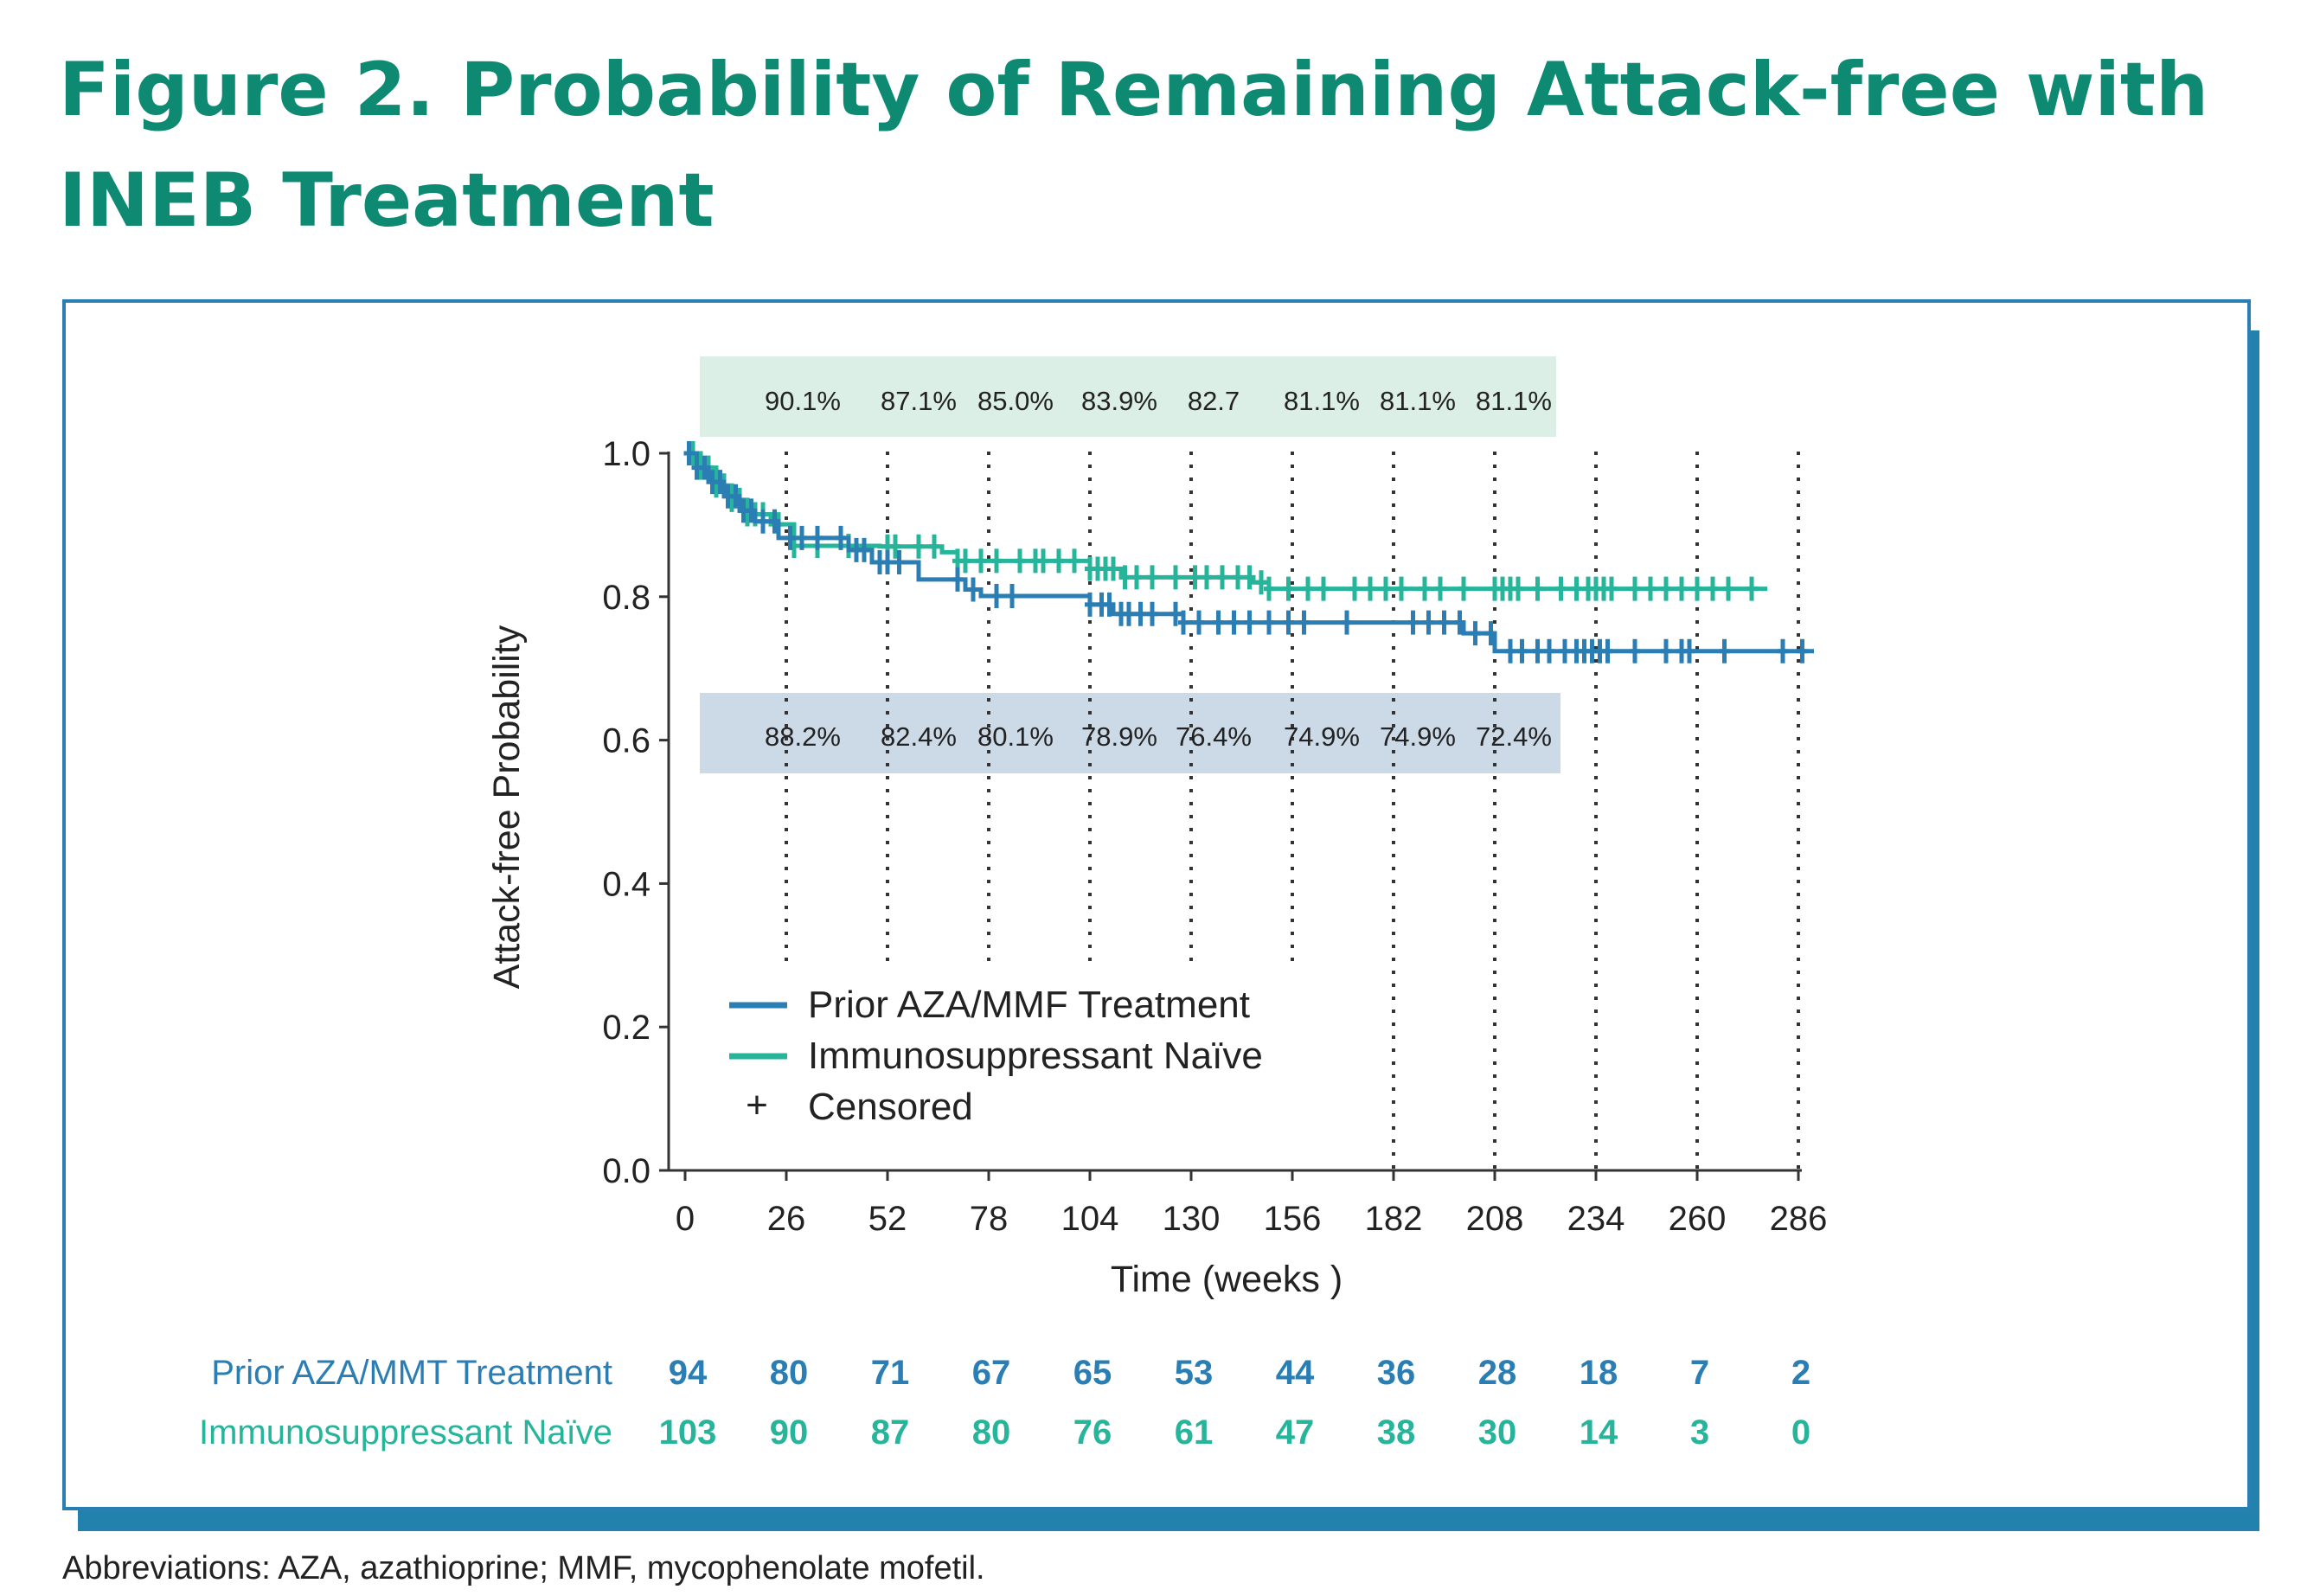  Describe the element at coordinates (891, 1107) in the screenshot. I see `legend-label: Censored` at that location.